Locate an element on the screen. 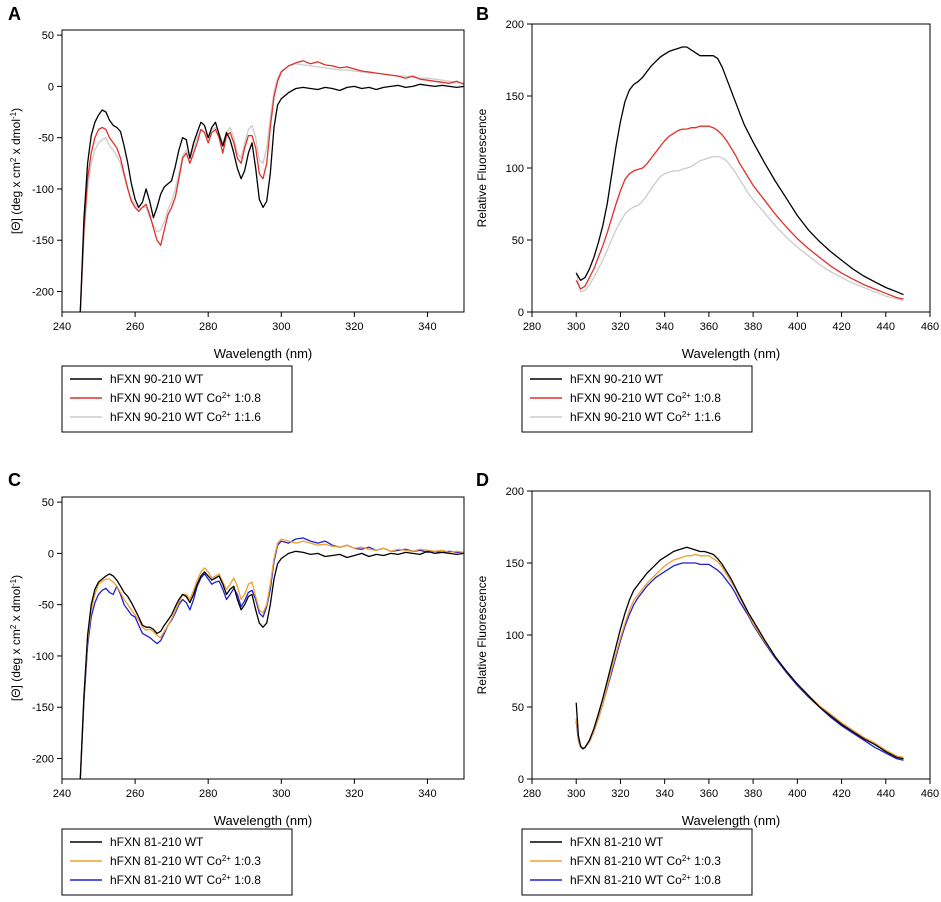 Image resolution: width=941 pixels, height=902 pixels. y-tick-label: -200 is located at coordinates (43, 759).